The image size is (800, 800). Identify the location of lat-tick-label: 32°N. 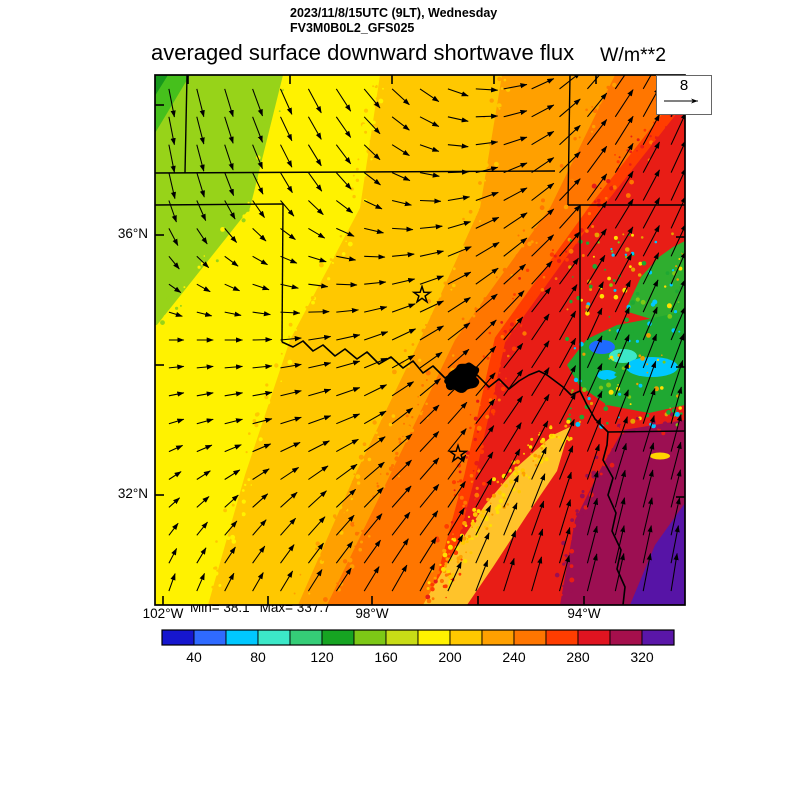
(132, 493).